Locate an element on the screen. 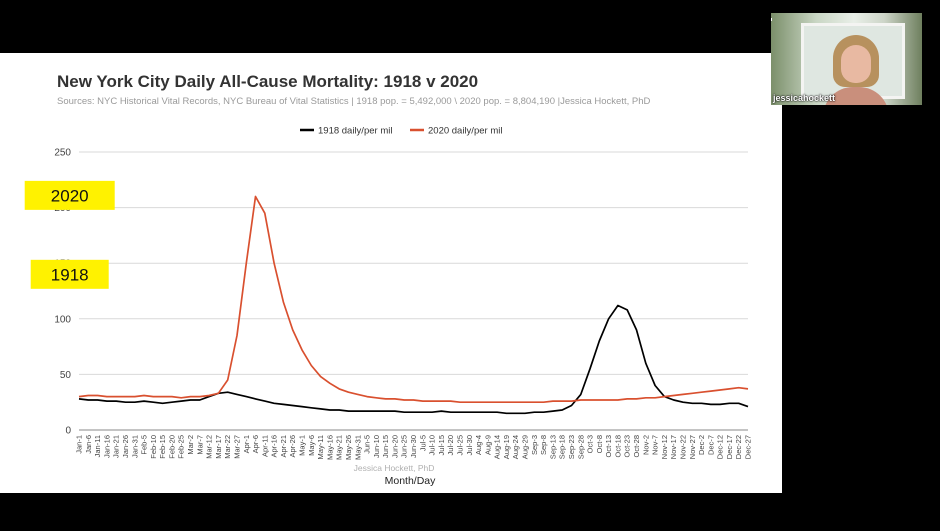 Image resolution: width=940 pixels, height=531 pixels. x-tick-label: Oct-13 is located at coordinates (608, 446).